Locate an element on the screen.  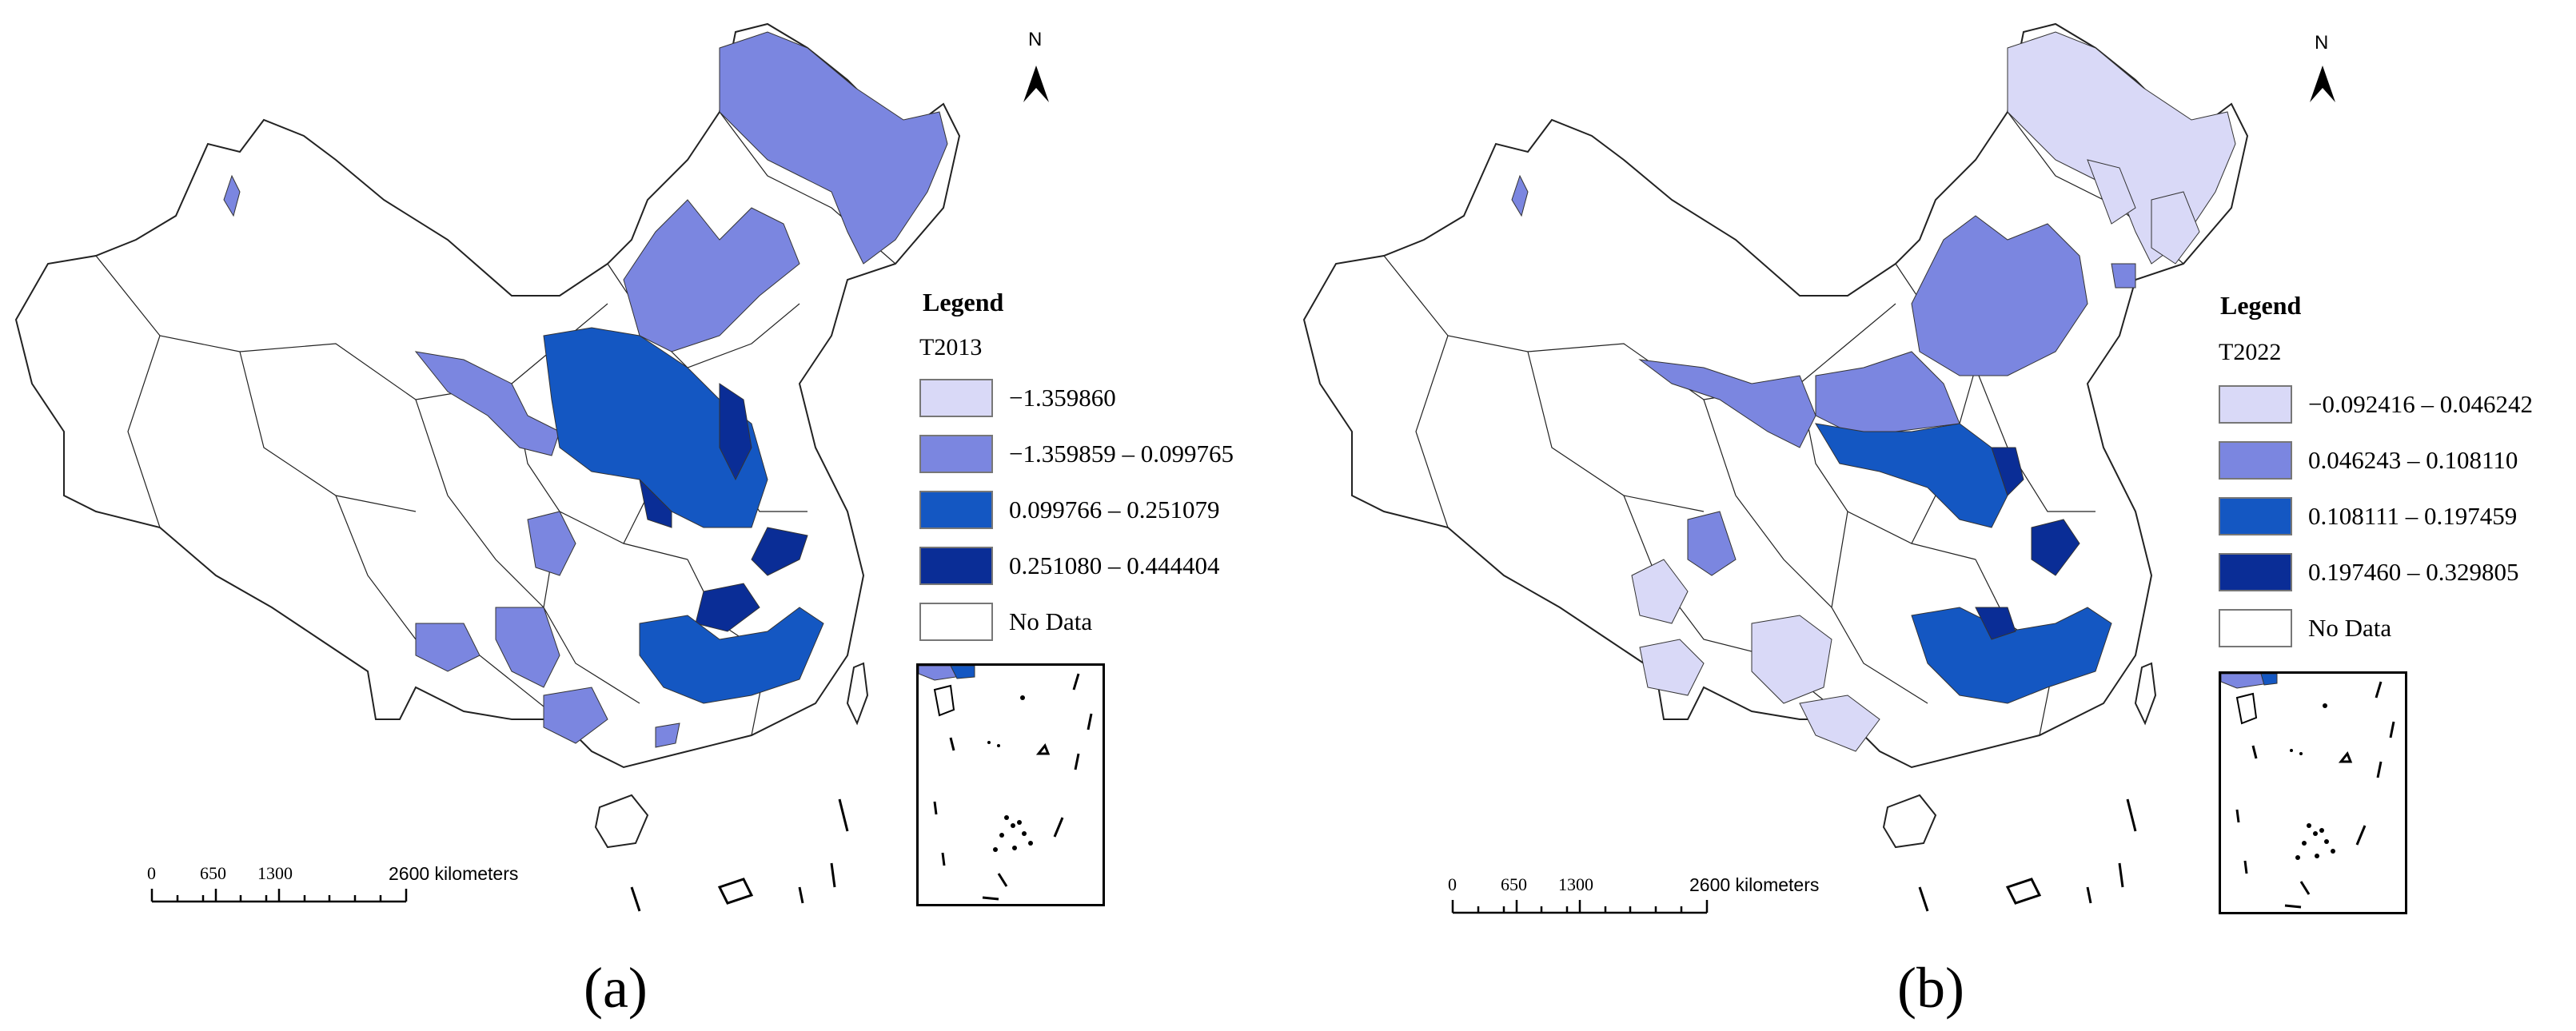
legend-label-2: 0.046243 – 0.108110 is located at coordinates (2413, 460).